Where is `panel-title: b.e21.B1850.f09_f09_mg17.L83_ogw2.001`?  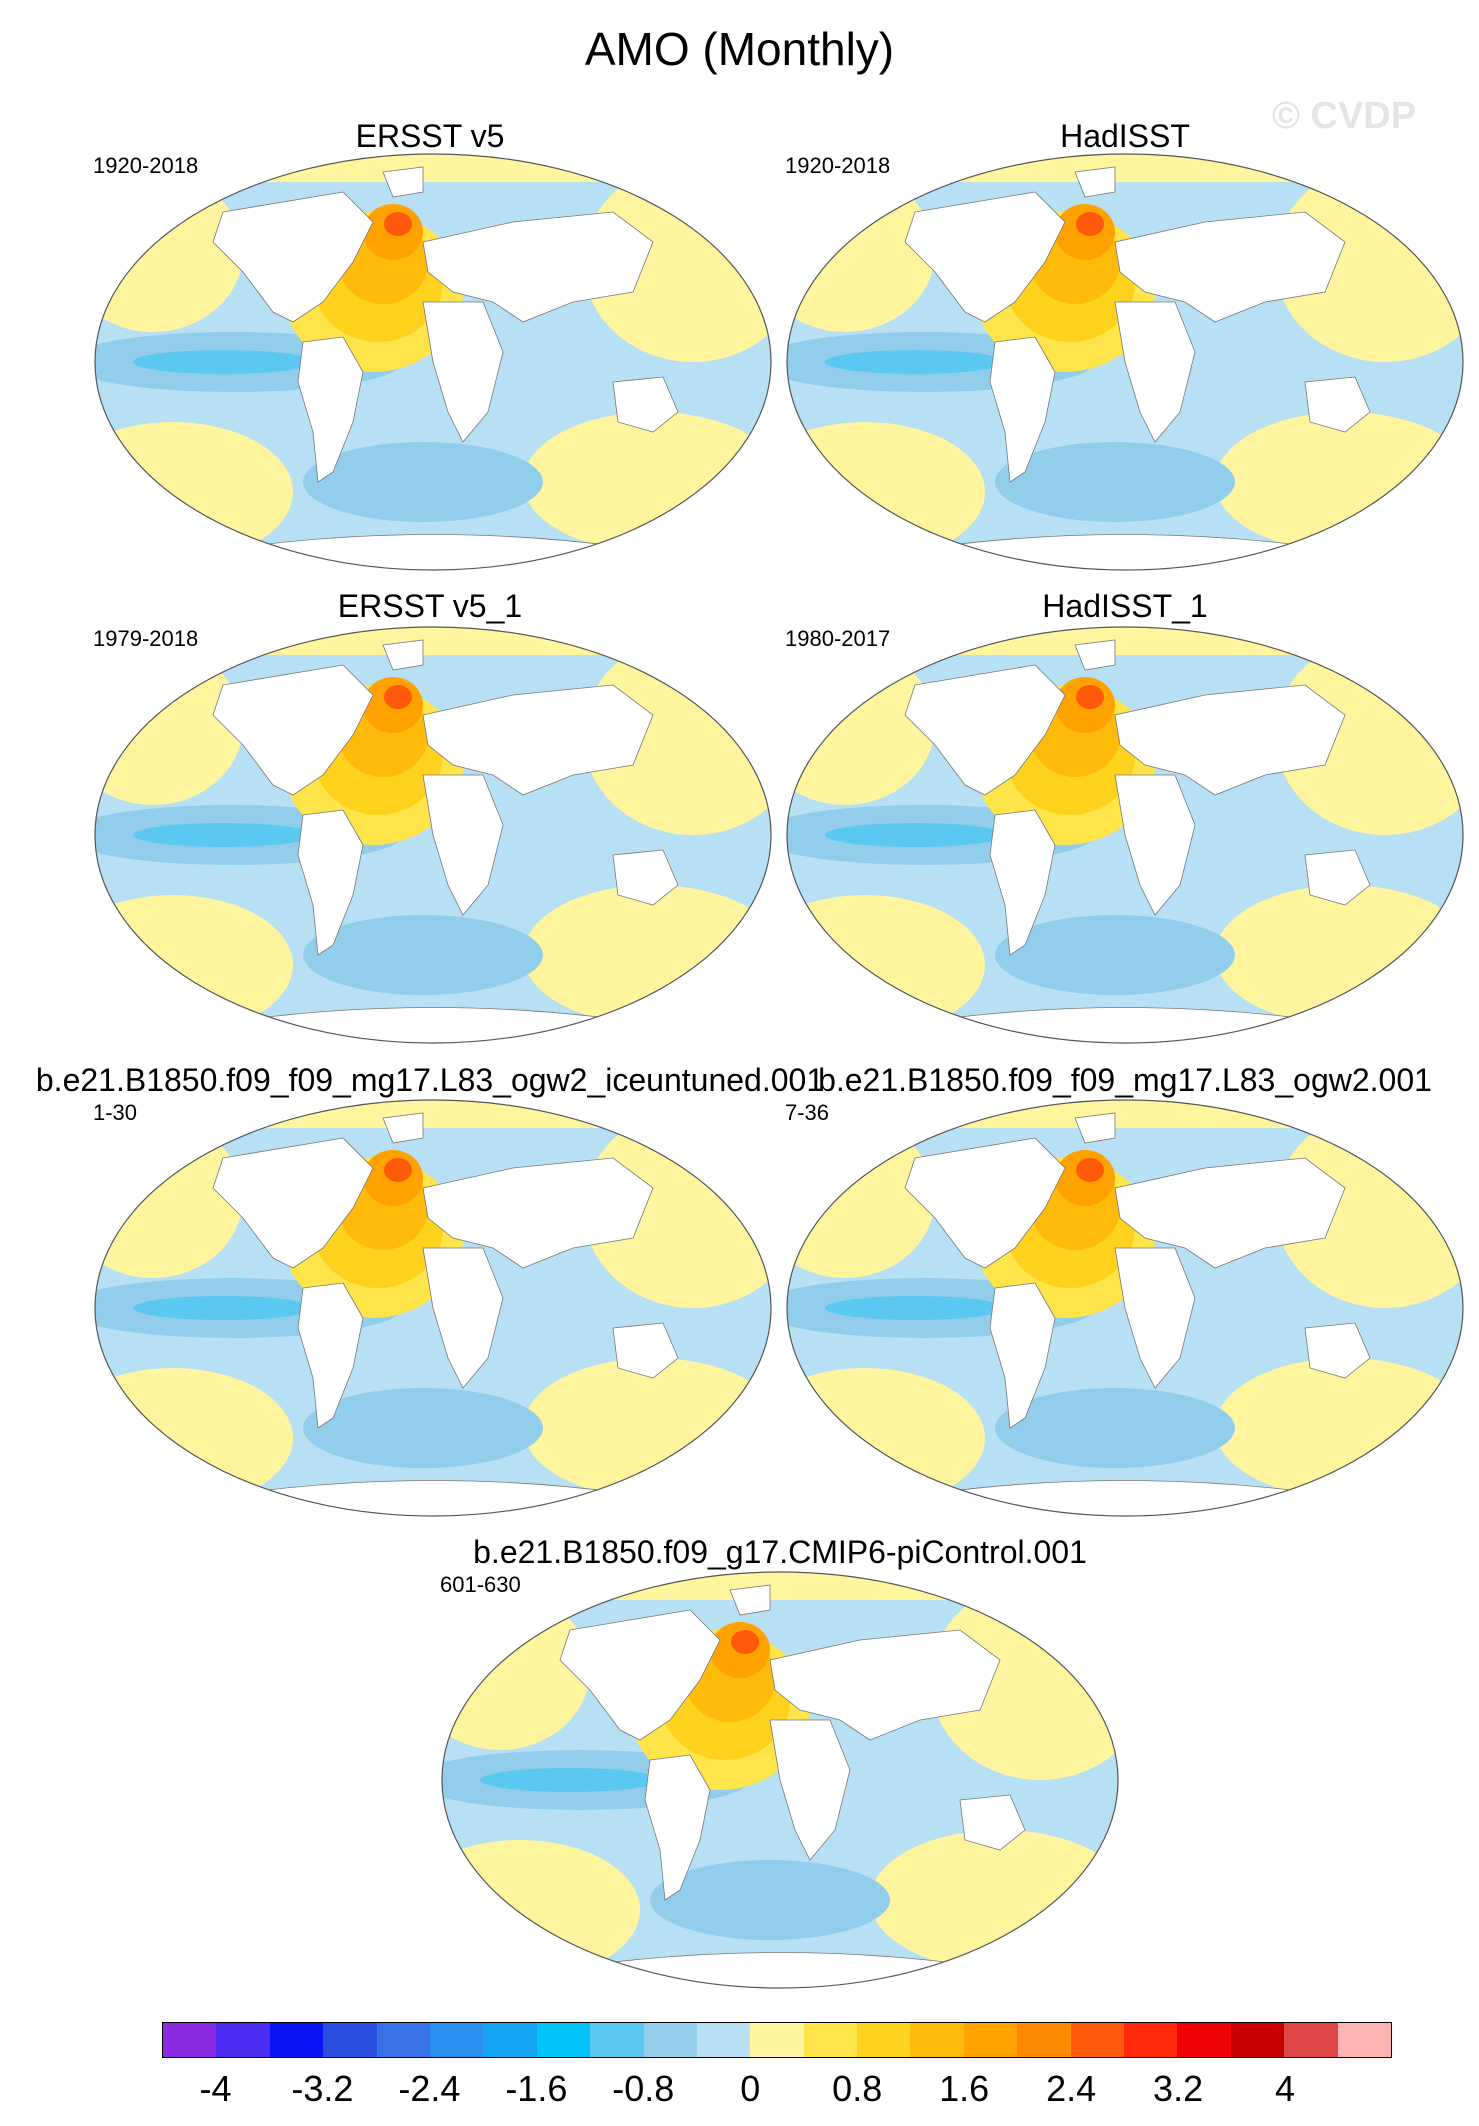
panel-title: b.e21.B1850.f09_f09_mg17.L83_ogw2.001 is located at coordinates (1125, 1080).